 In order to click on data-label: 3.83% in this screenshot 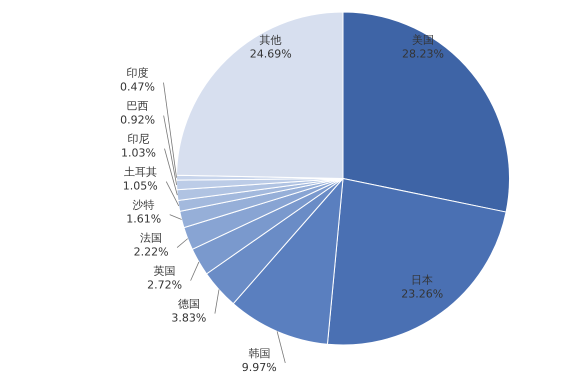, I will do `click(188, 318)`.